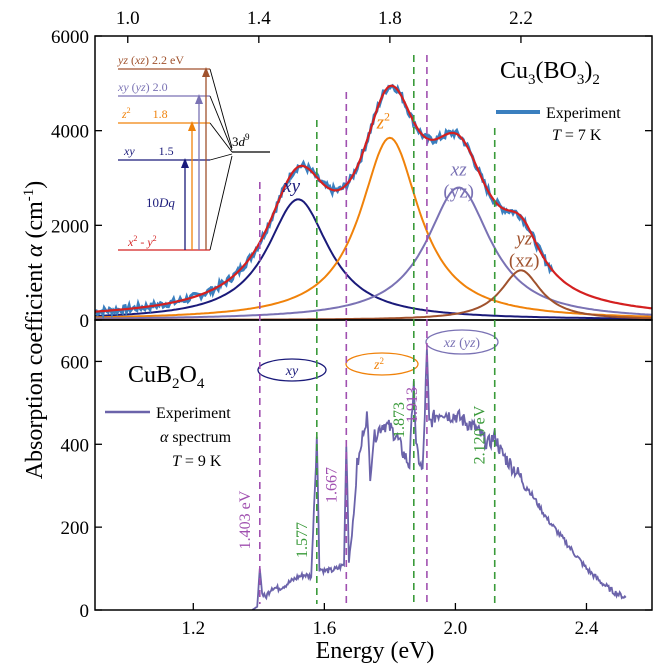 The width and height of the screenshot is (660, 666). What do you see at coordinates (142, 241) in the screenshot?
I see `svg-text: x2 - y2` at bounding box center [142, 241].